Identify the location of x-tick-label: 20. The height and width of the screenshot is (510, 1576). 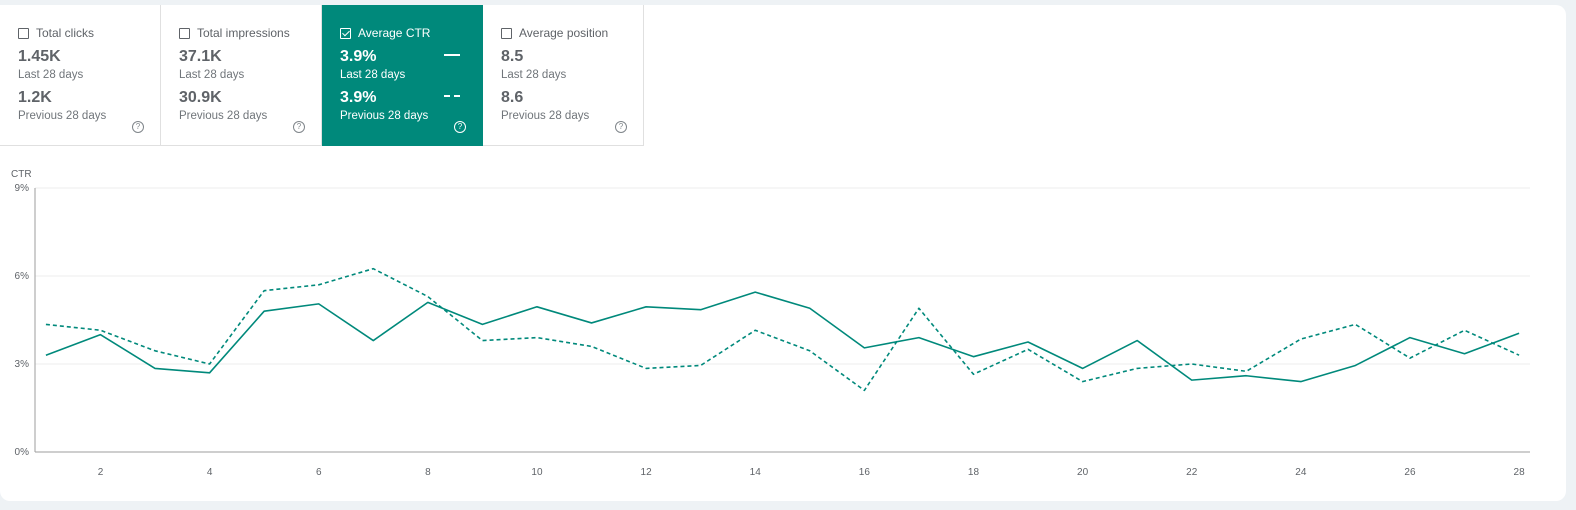
(1083, 472).